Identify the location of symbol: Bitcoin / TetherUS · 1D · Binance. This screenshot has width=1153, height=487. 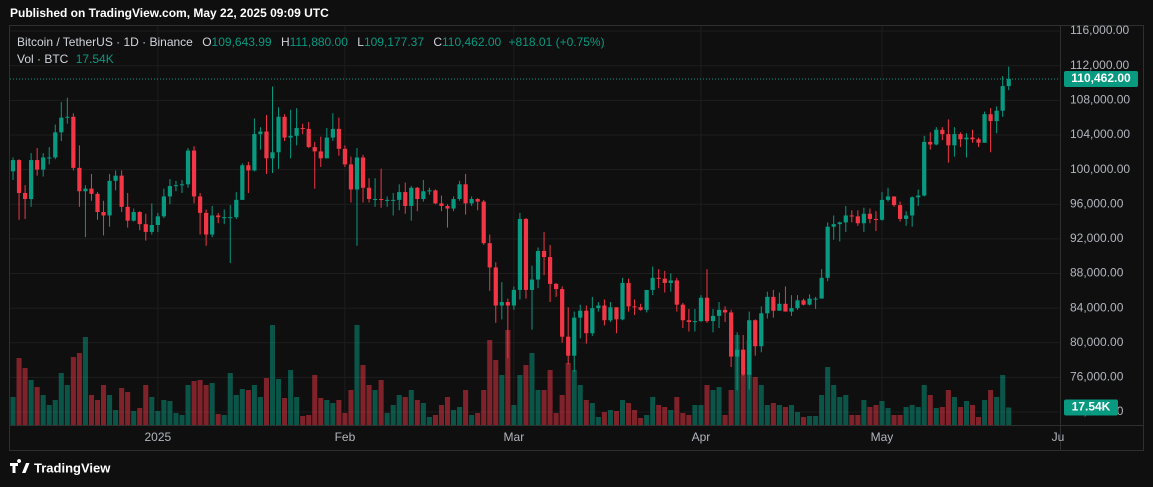
(105, 42).